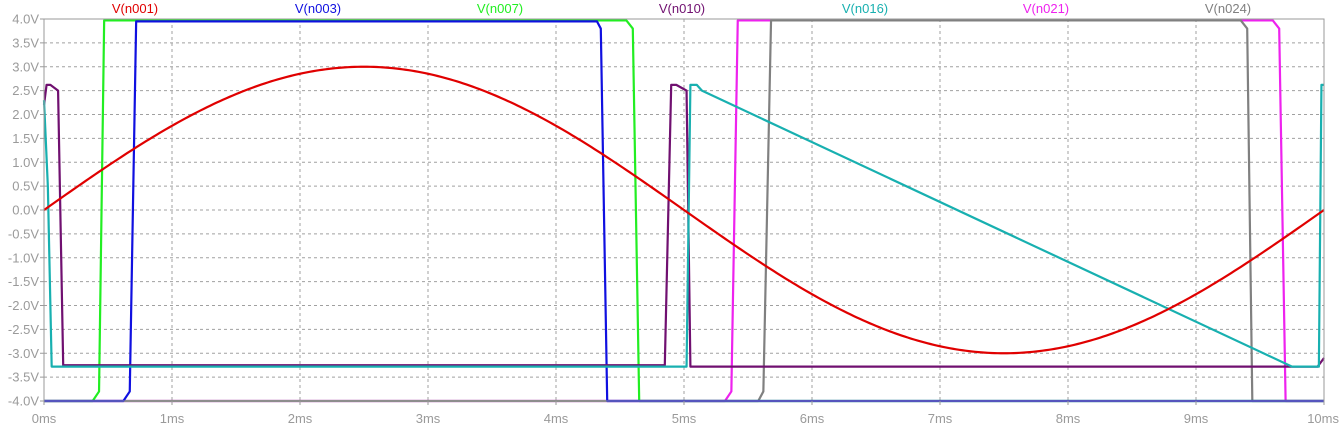  I want to click on y-tick-label: -2.0V, so click(23, 305).